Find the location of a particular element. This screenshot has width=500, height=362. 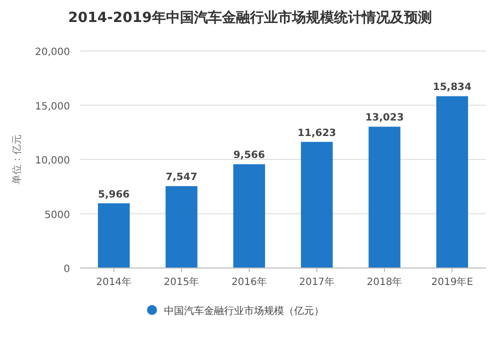

data-label: 5,966 is located at coordinates (114, 194).